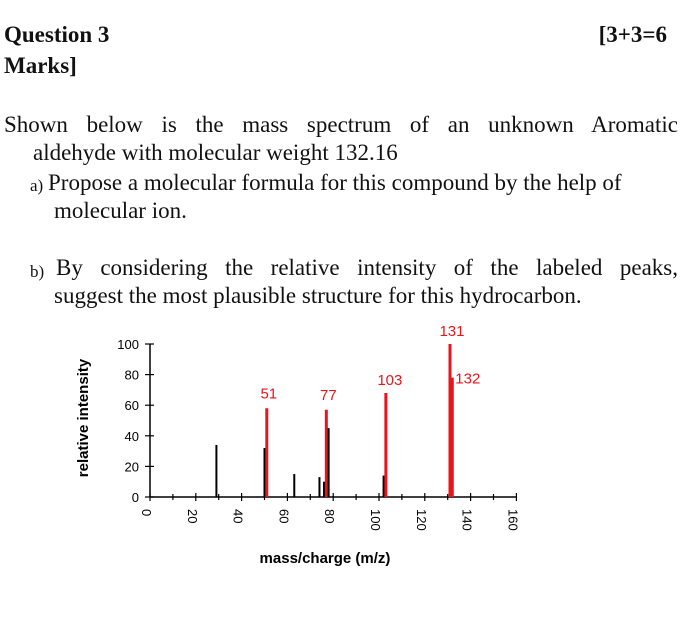 The height and width of the screenshot is (625, 700). Describe the element at coordinates (328, 395) in the screenshot. I see `peak-label-77: 77` at that location.